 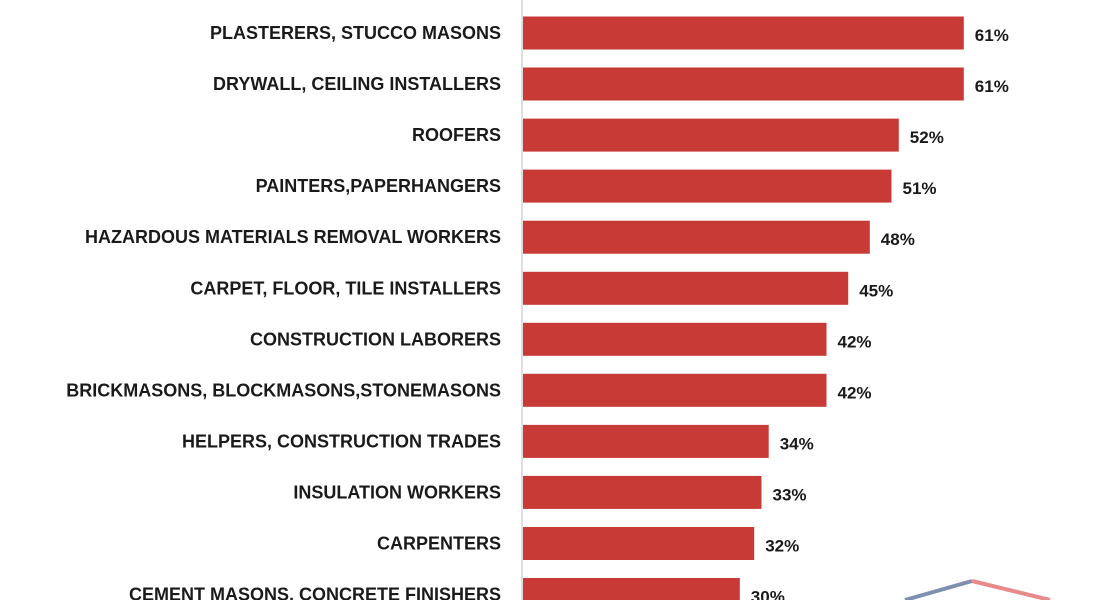 What do you see at coordinates (782, 546) in the screenshot?
I see `bar-value-label: 32%` at bounding box center [782, 546].